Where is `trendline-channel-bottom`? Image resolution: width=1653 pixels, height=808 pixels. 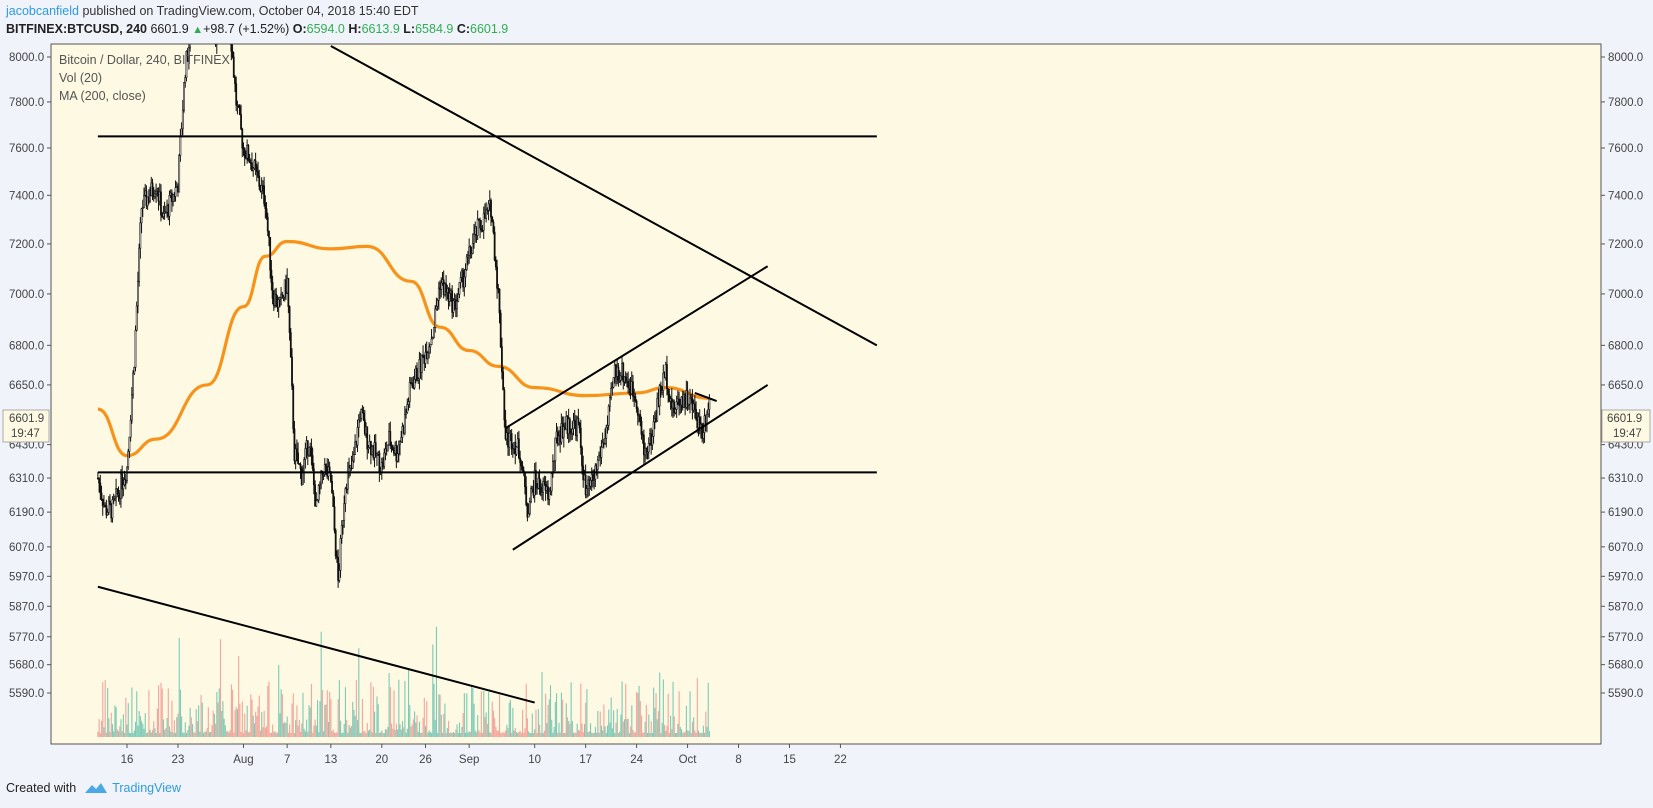 trendline-channel-bottom is located at coordinates (640, 467).